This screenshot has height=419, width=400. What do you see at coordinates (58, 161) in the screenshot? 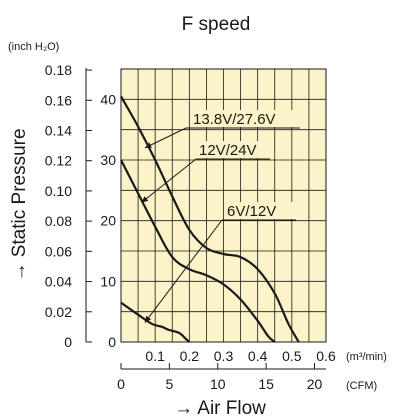
I see `y-axis-secondary-tick-label: 0.12` at bounding box center [58, 161].